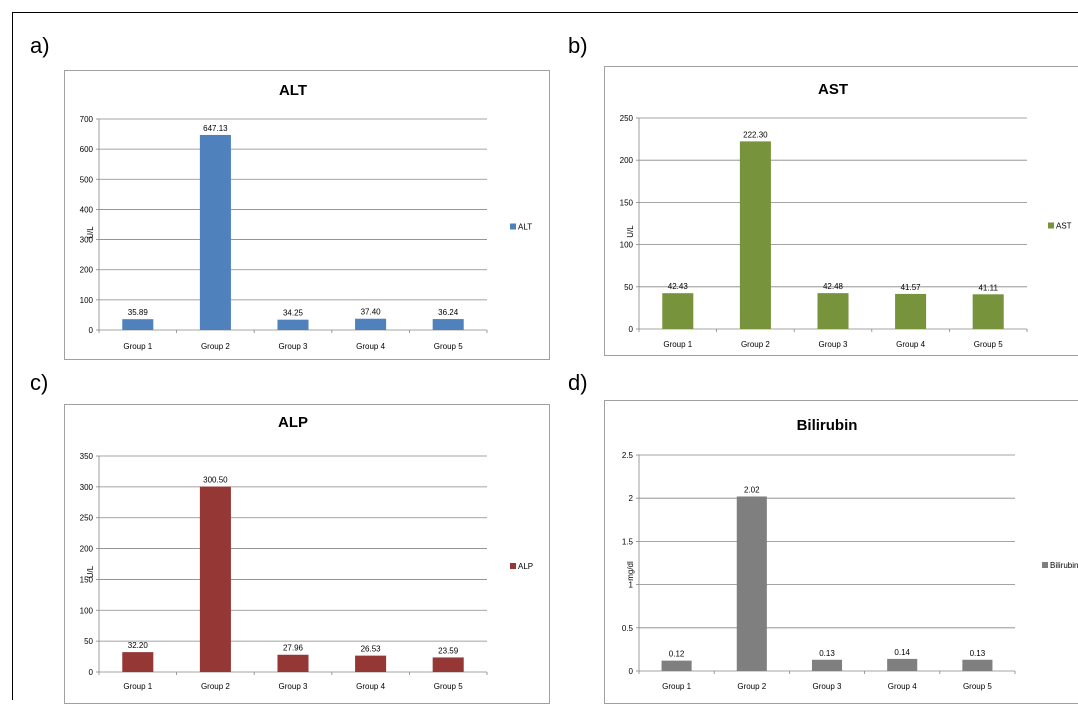 Image resolution: width=1078 pixels, height=705 pixels. I want to click on panel-label-c: c), so click(39, 382).